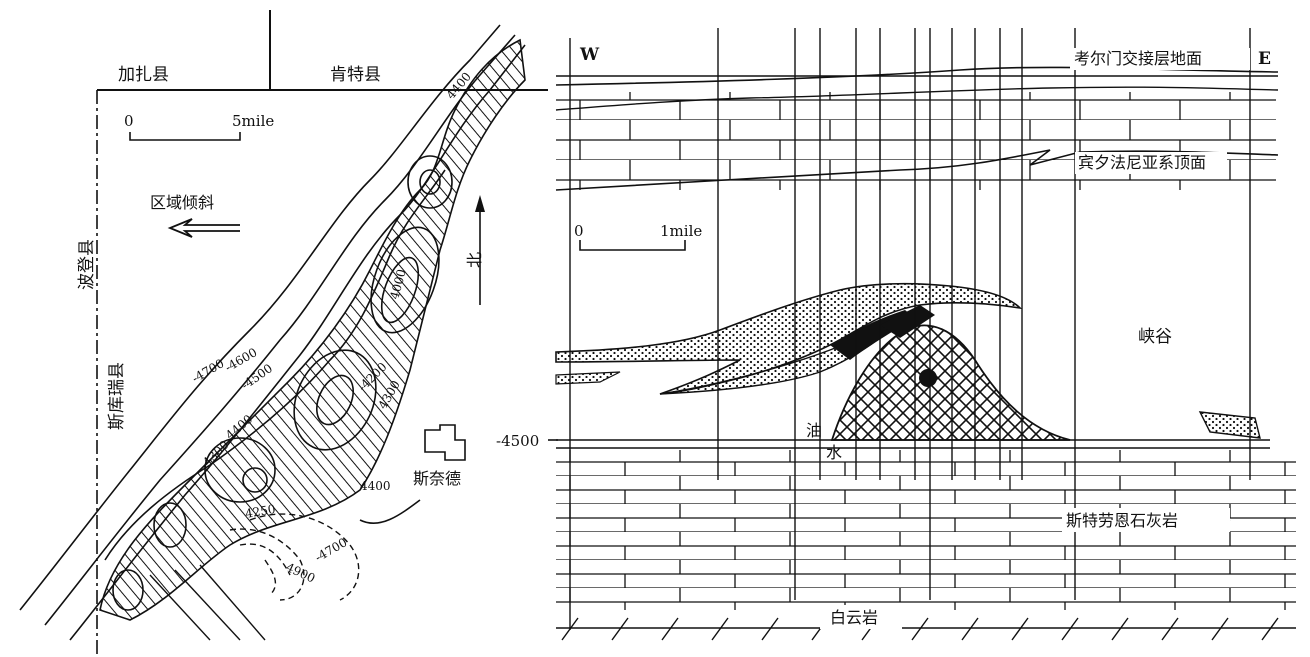  I want to click on closure-center-inner, so click(335, 400).